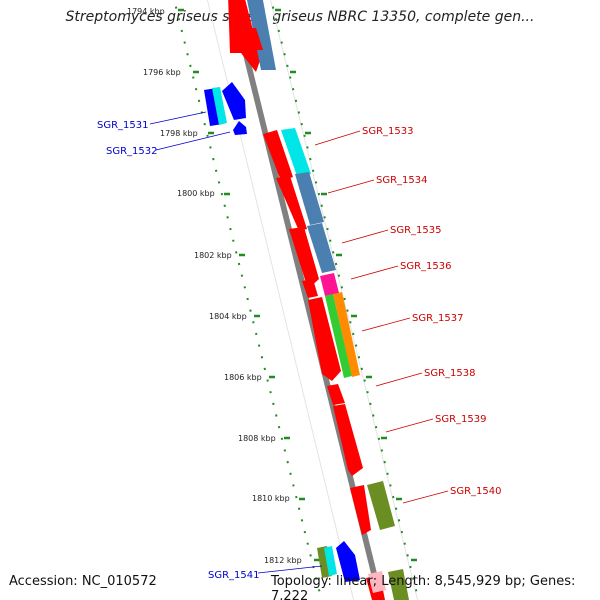 The height and width of the screenshot is (600, 600). What do you see at coordinates (476, 491) in the screenshot?
I see `label-sgr-1540: SGR_1540` at bounding box center [476, 491].